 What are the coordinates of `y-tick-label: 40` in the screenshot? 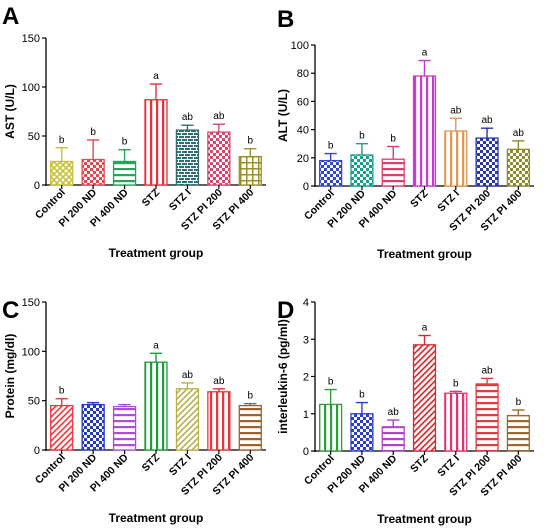 It's located at (303, 131).